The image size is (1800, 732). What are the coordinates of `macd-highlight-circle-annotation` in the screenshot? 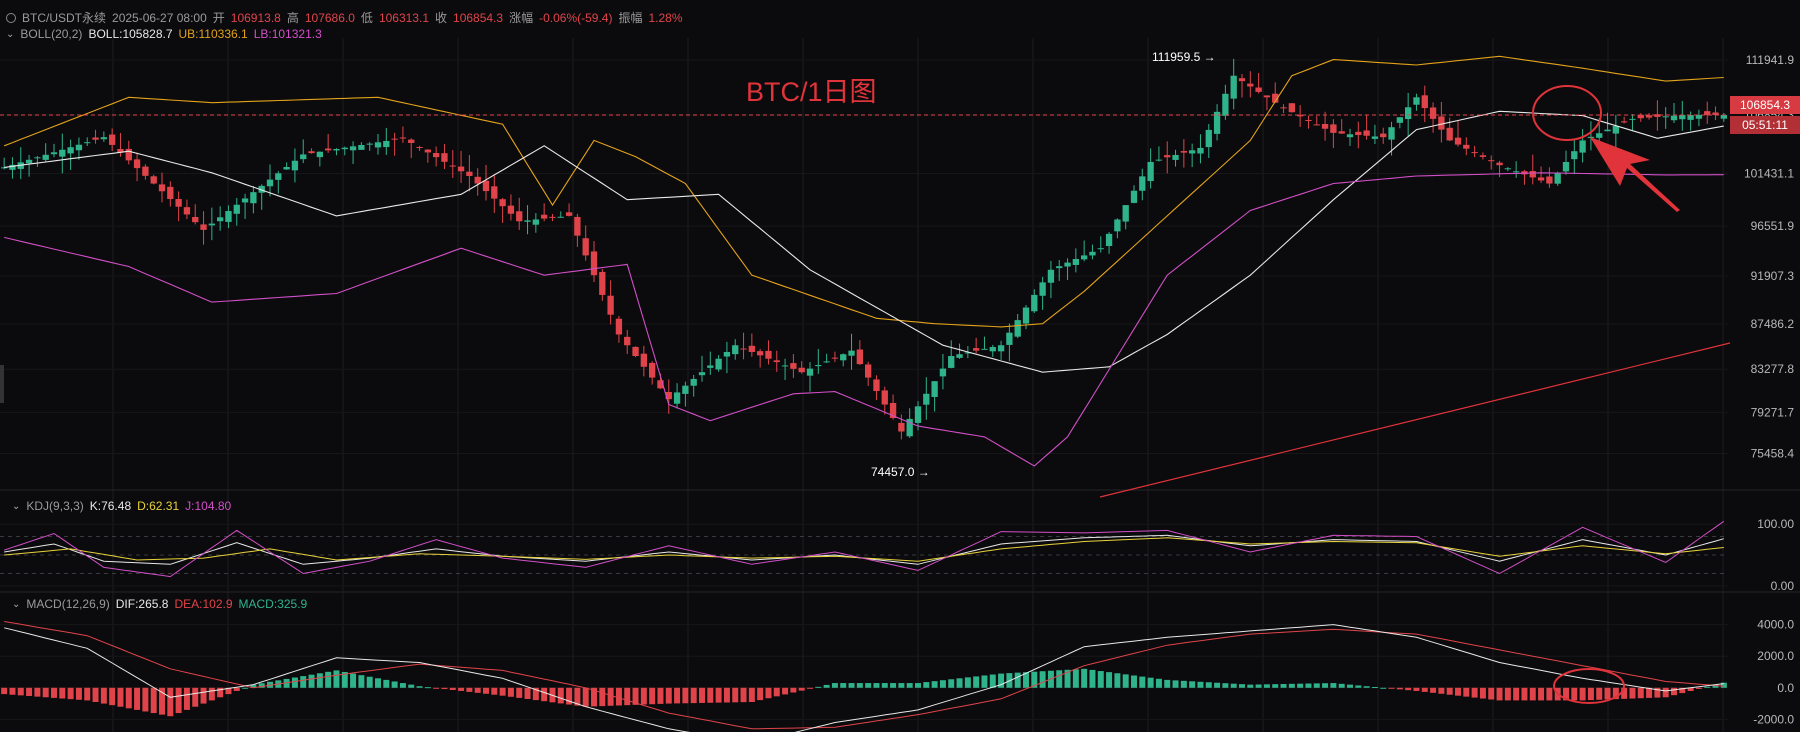 It's located at (1589, 686).